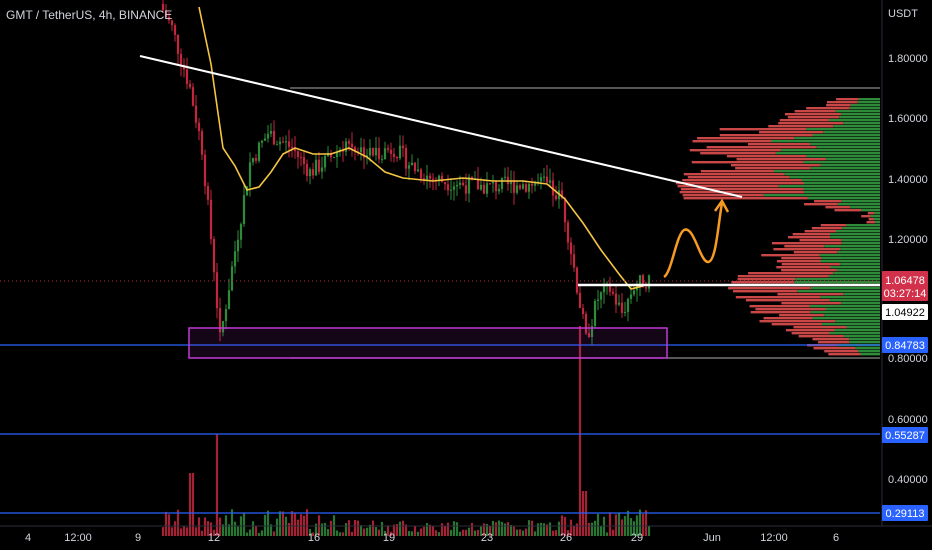 The height and width of the screenshot is (550, 932). Describe the element at coordinates (905, 346) in the screenshot. I see `support-tag: 0.84783` at that location.